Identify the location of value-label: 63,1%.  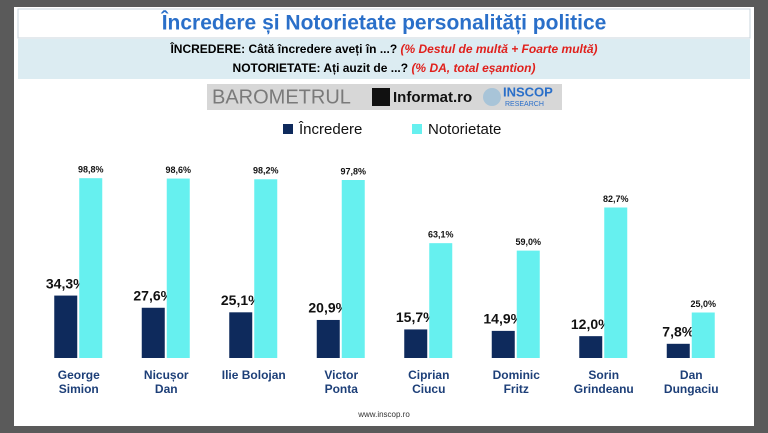
(441, 235).